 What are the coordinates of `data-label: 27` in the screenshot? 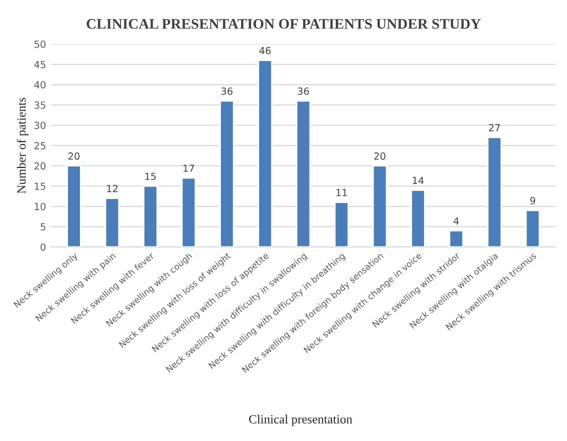 It's located at (494, 128).